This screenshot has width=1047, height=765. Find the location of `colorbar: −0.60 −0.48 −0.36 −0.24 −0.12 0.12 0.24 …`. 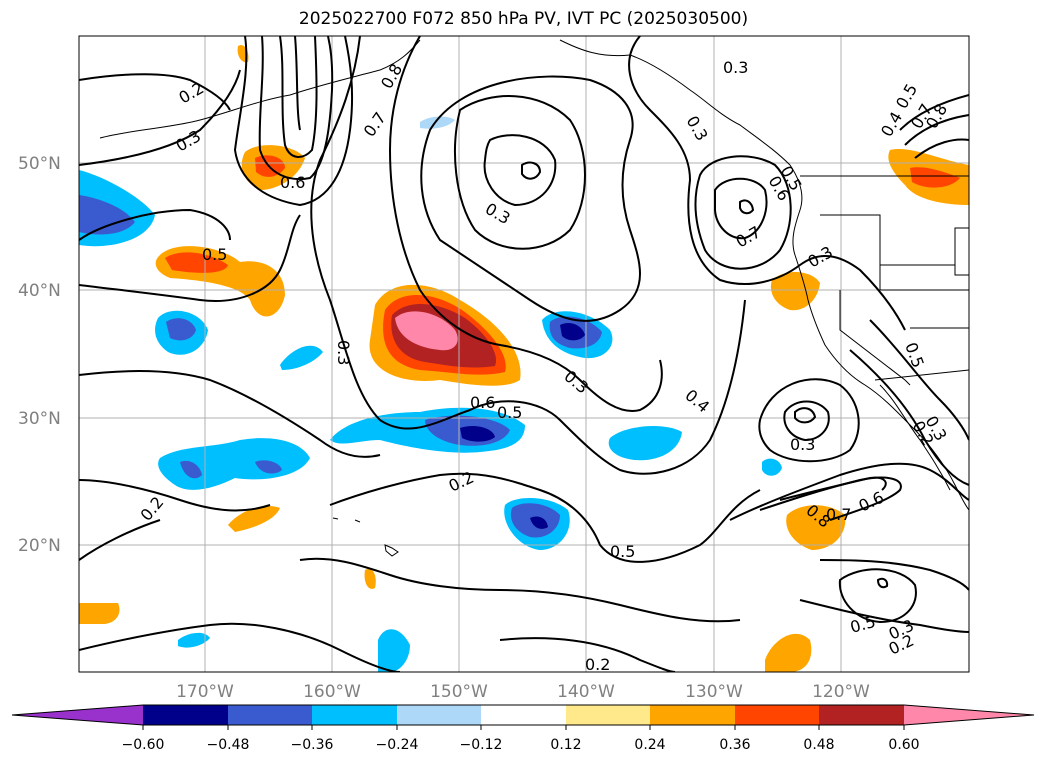

colorbar: −0.60 −0.48 −0.36 −0.24 −0.12 0.12 0.24 … is located at coordinates (523, 728).